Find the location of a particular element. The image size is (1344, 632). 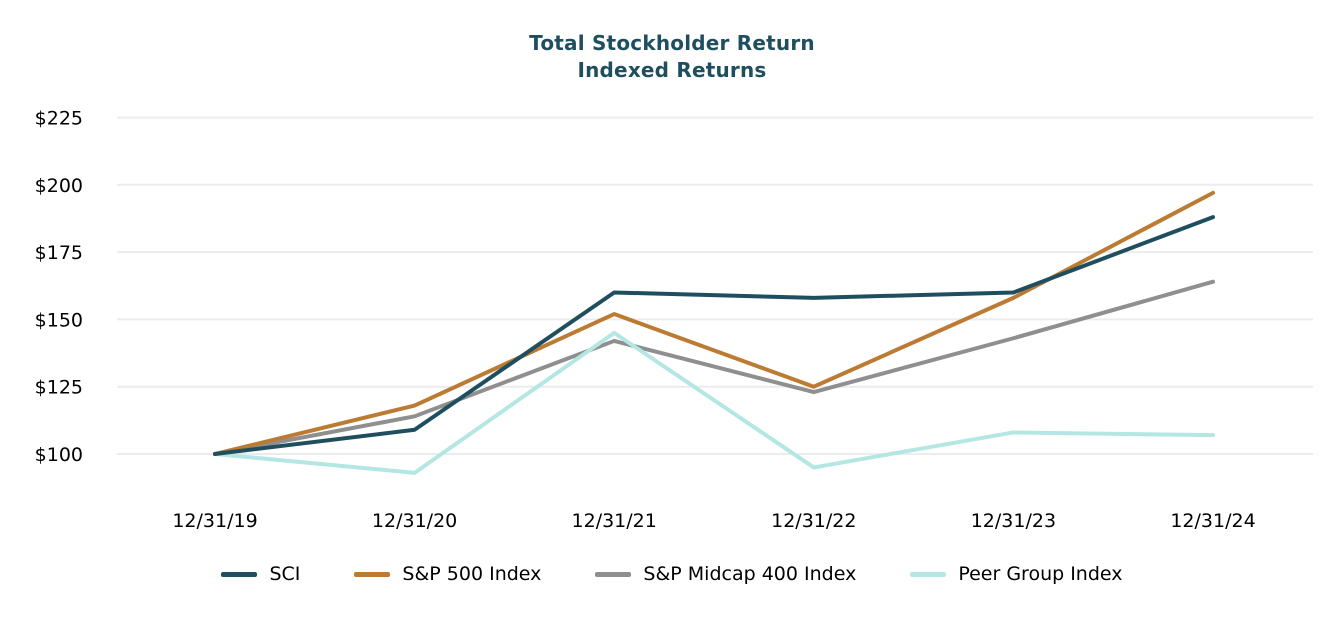

x-axis-tick-label: 12/31/19 is located at coordinates (214, 521).